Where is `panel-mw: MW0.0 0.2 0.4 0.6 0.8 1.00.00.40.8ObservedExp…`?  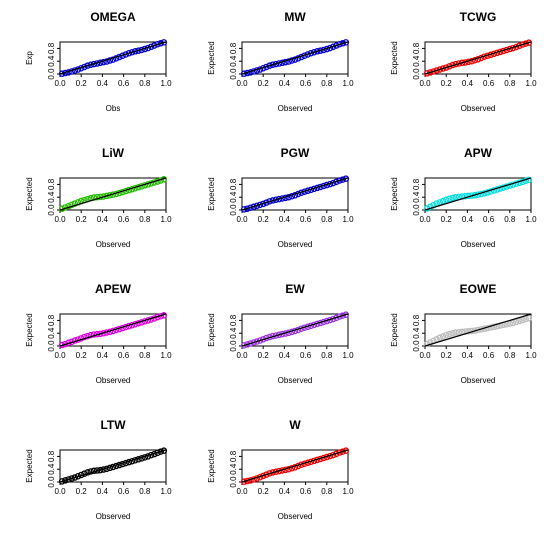 panel-mw: MW0.0 0.2 0.4 0.6 0.8 1.00.00.40.8ObservedExp… is located at coordinates (280, 61).